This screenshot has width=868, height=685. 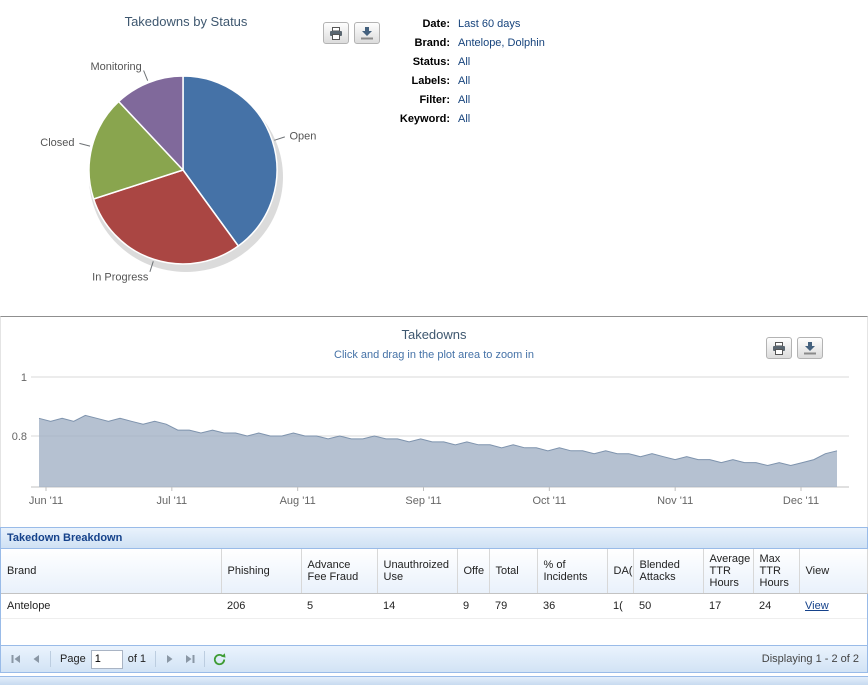 What do you see at coordinates (728, 606) in the screenshot?
I see `cell-average-ttr-hours: 17` at bounding box center [728, 606].